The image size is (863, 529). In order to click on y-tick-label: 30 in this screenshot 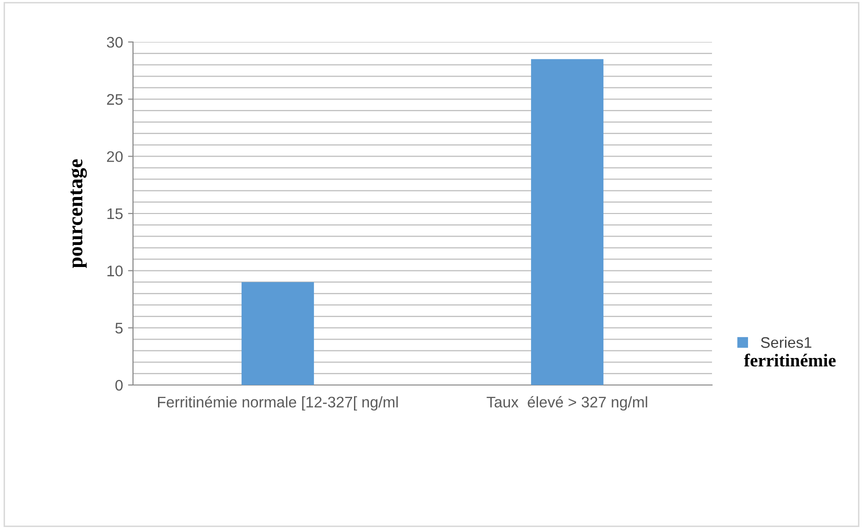, I will do `click(114, 42)`.